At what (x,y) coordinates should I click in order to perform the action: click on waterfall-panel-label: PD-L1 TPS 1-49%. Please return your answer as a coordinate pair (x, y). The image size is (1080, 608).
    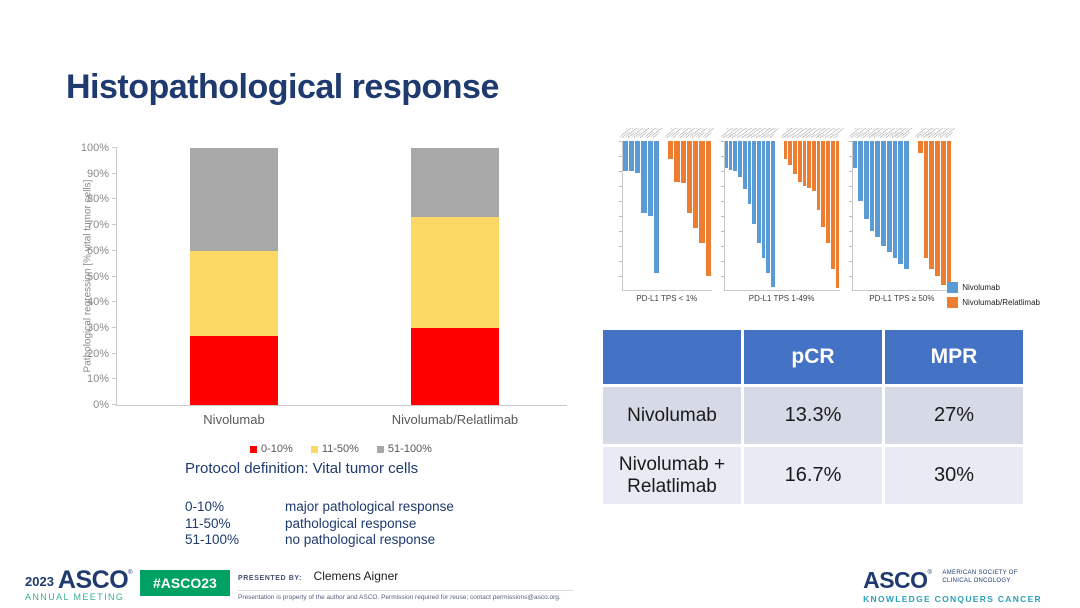
    Looking at the image, I should click on (781, 298).